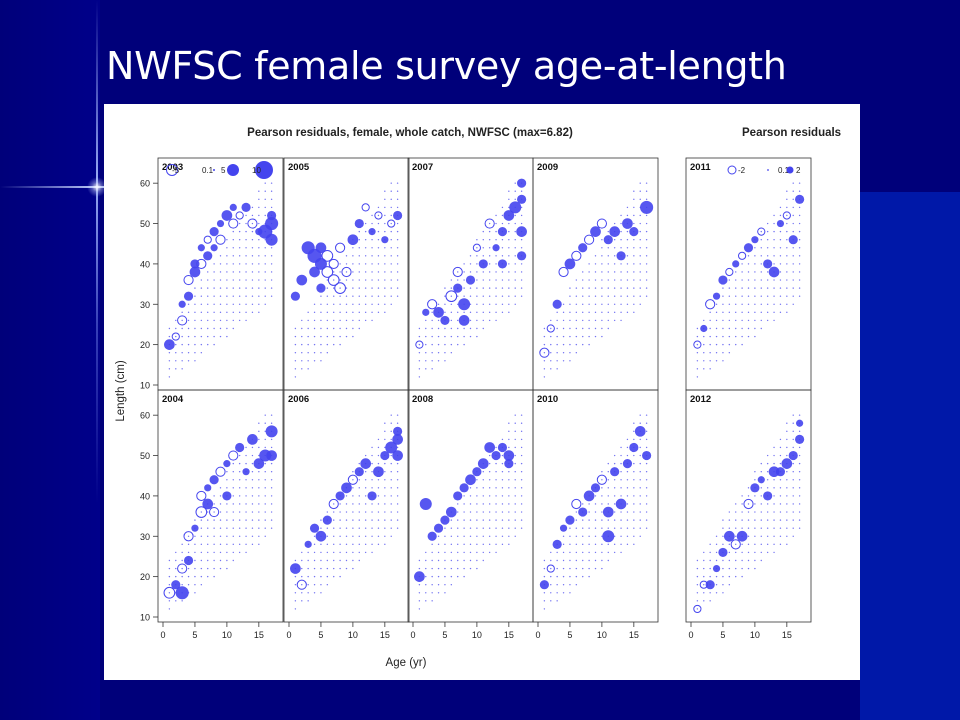  What do you see at coordinates (690, 635) in the screenshot?
I see `x-tick-label: 0` at bounding box center [690, 635].